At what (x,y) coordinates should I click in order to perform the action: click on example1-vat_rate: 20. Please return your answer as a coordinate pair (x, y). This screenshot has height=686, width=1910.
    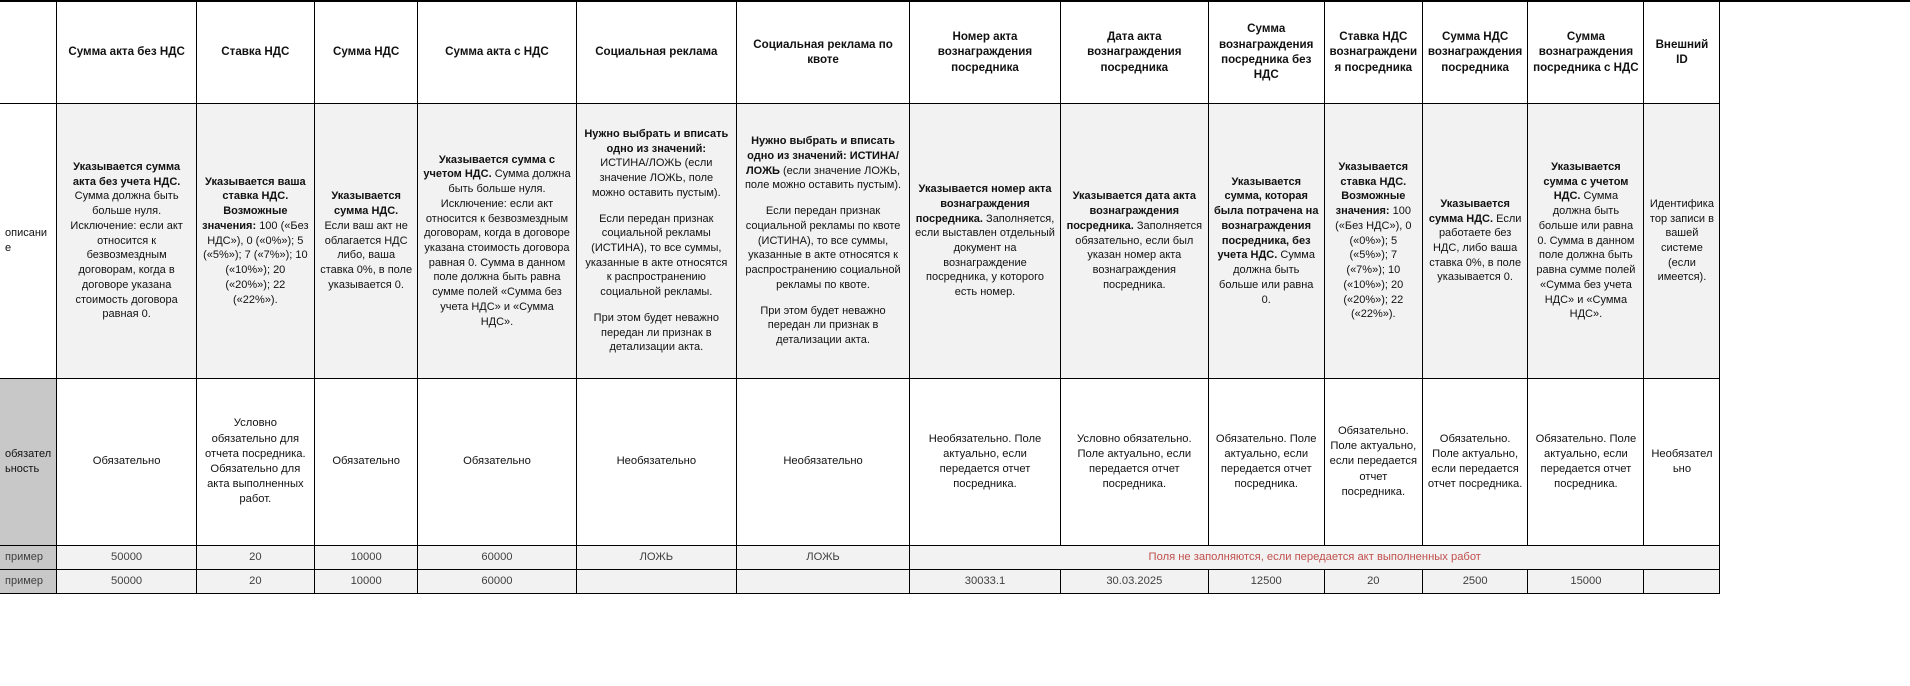
    Looking at the image, I should click on (255, 557).